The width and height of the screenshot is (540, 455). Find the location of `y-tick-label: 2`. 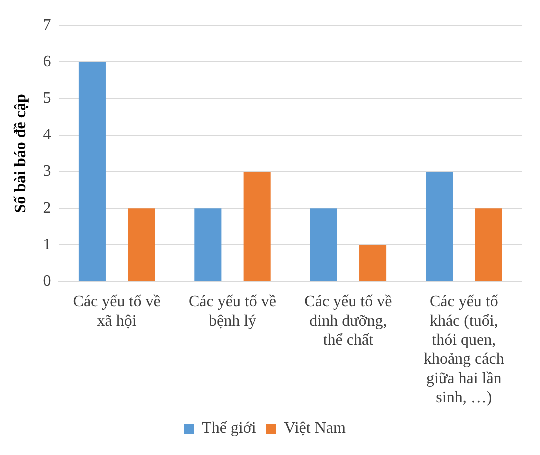

y-tick-label: 2 is located at coordinates (47, 208).